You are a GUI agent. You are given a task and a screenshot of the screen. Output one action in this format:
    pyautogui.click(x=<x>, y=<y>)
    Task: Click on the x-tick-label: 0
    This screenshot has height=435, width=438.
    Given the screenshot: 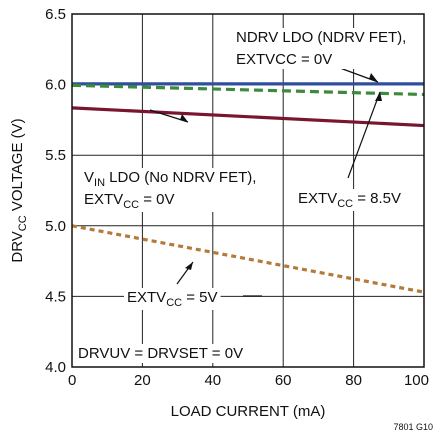 What is the action you would take?
    pyautogui.click(x=72, y=380)
    